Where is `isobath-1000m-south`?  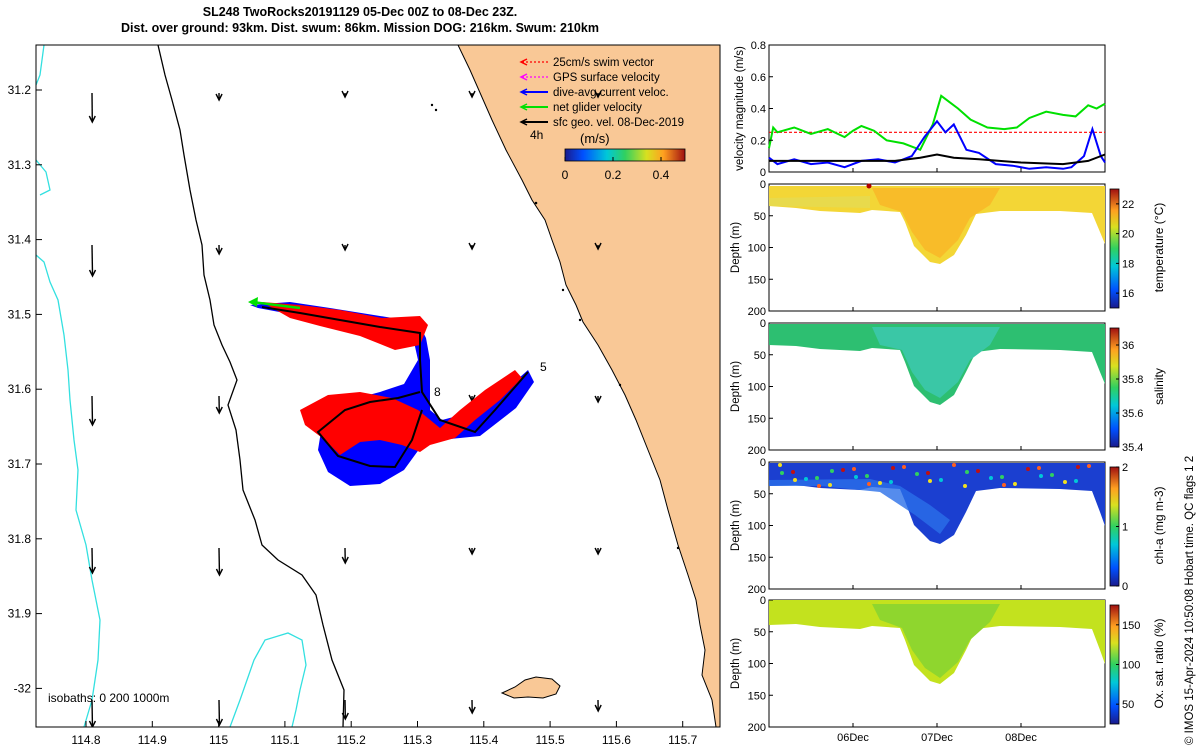 isobath-1000m-south is located at coordinates (268, 679).